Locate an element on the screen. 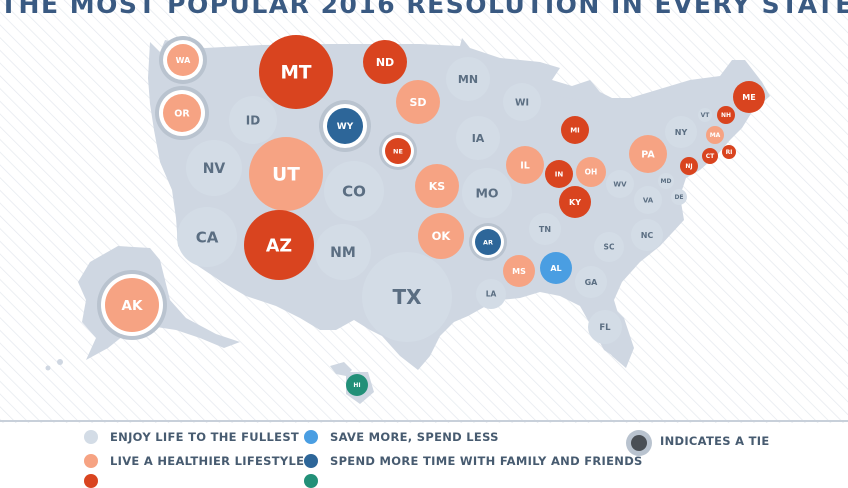 The width and height of the screenshot is (848, 488). state-label-ne: NE is located at coordinates (398, 151).